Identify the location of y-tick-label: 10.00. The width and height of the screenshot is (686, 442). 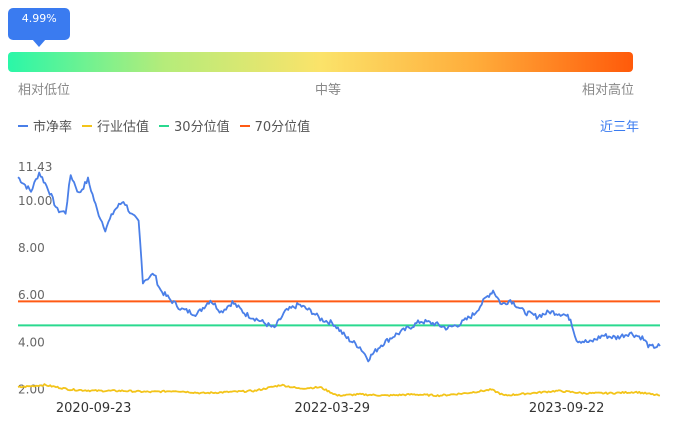
(35, 201).